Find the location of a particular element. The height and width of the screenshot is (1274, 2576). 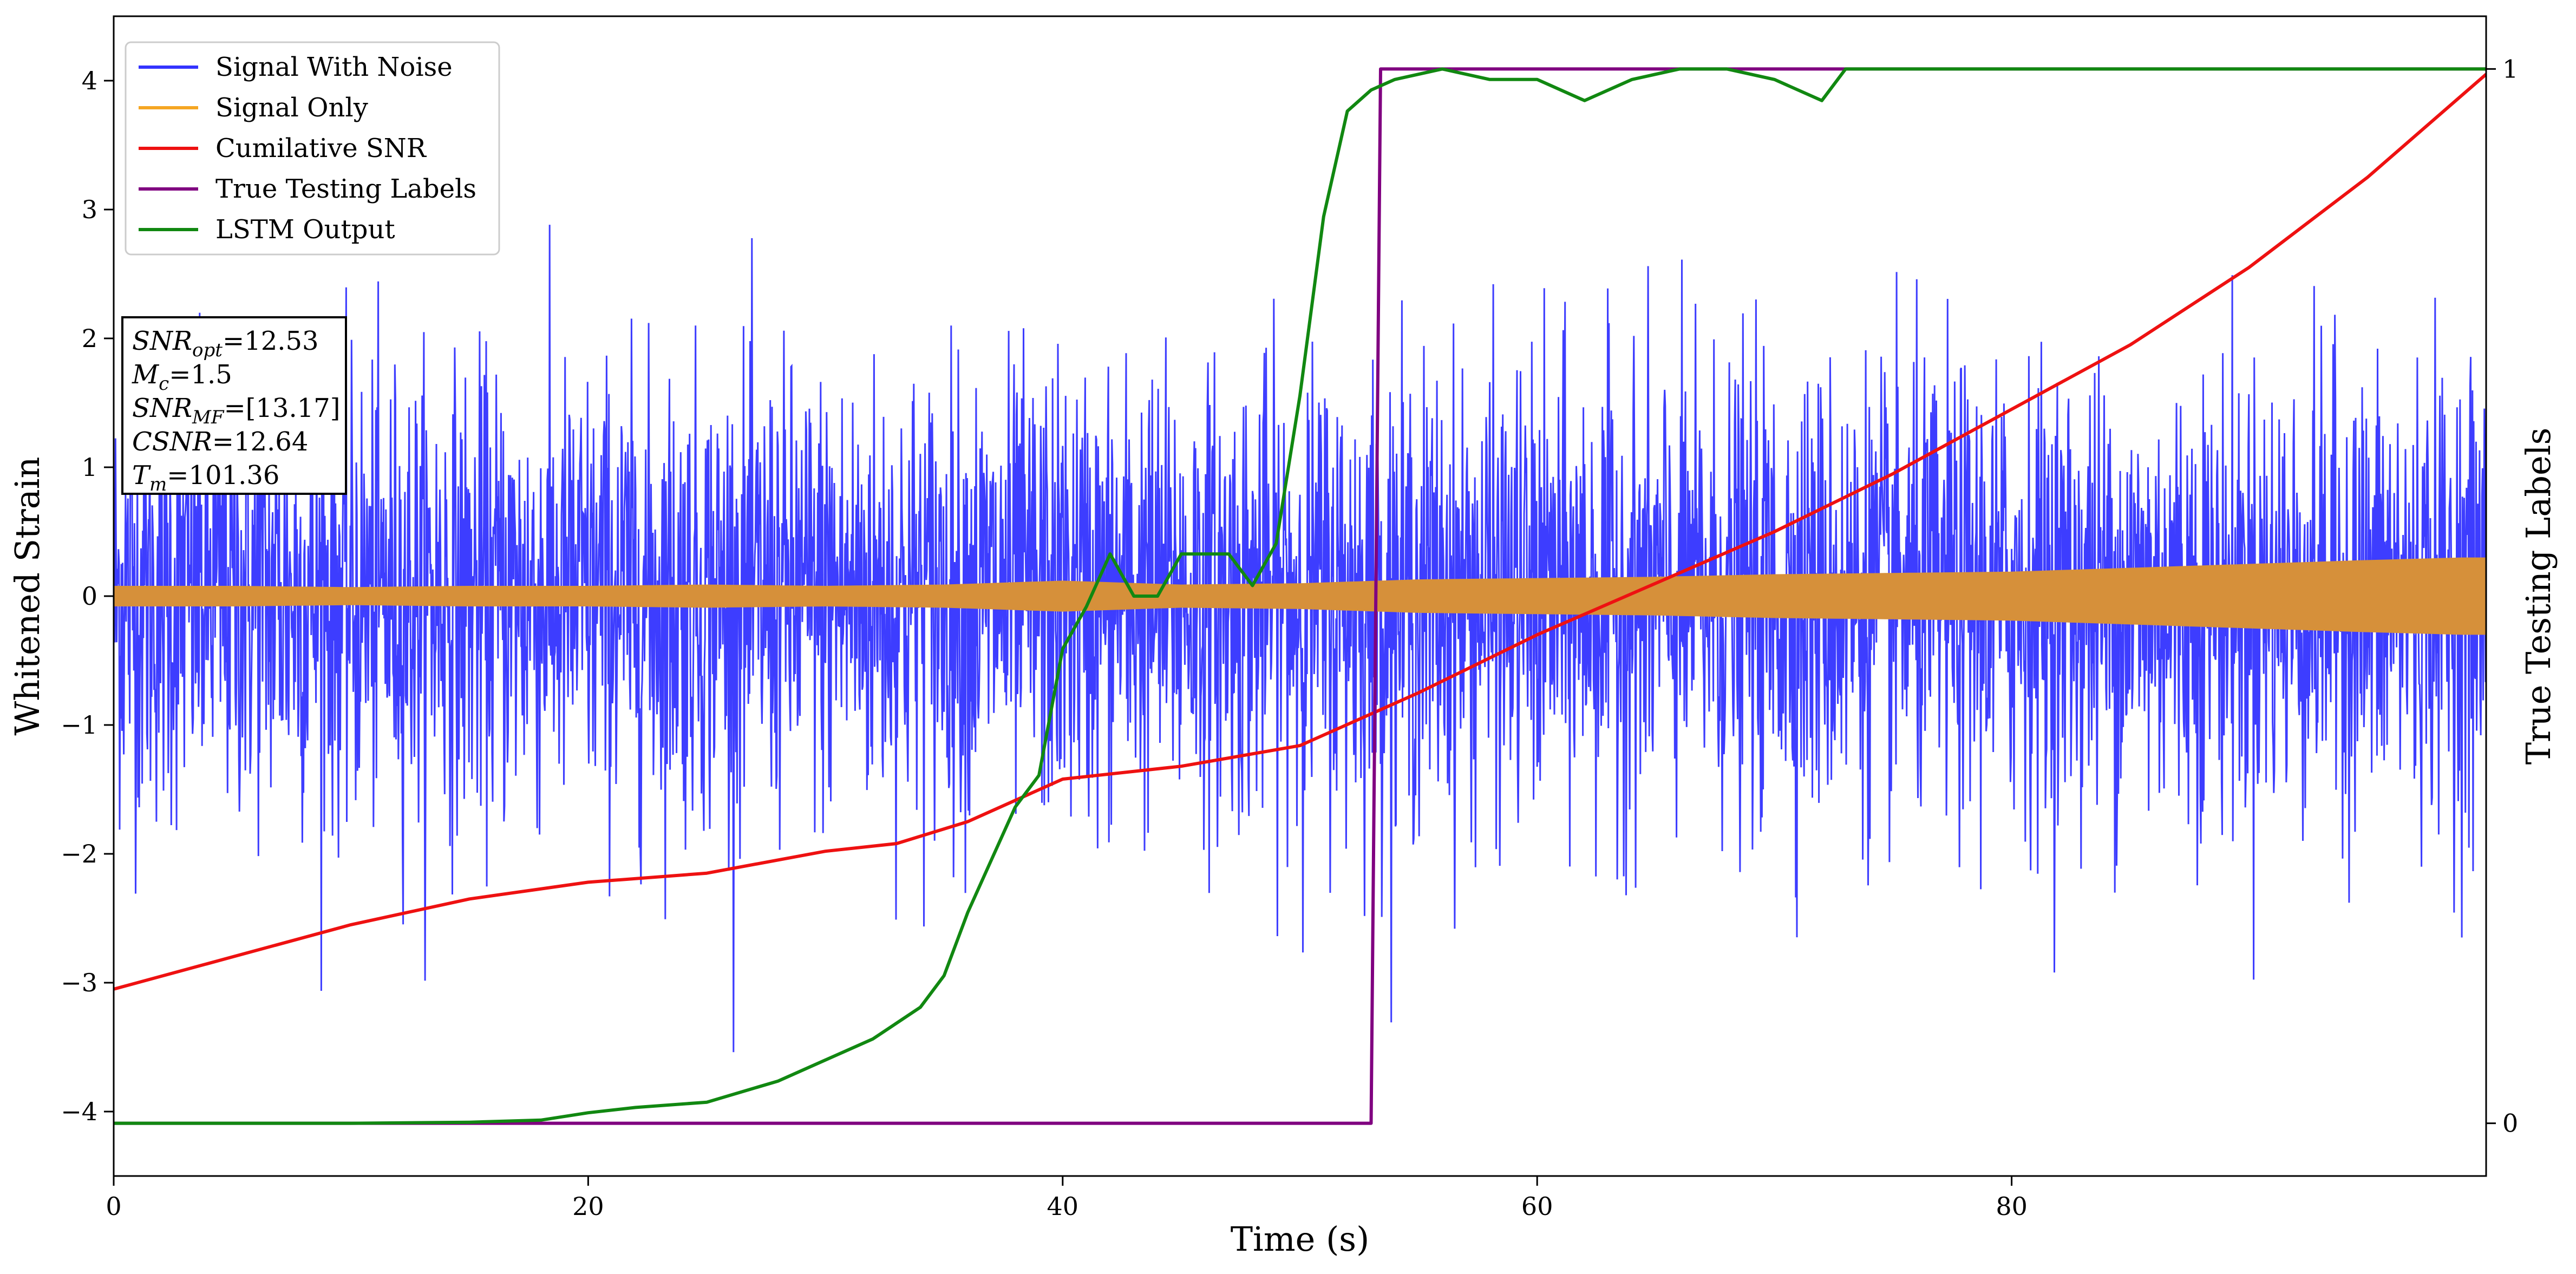

parameter-value: =[13.17] is located at coordinates (282, 408).